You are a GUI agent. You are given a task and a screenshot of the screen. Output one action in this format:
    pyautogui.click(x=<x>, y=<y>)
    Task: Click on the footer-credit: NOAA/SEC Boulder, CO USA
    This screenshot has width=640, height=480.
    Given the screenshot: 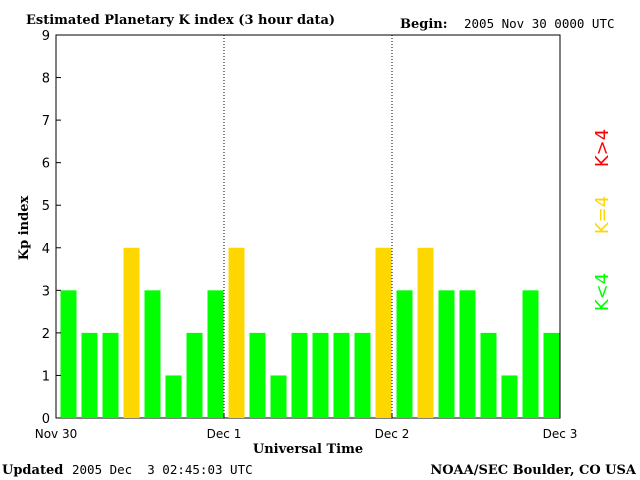 What is the action you would take?
    pyautogui.click(x=533, y=470)
    